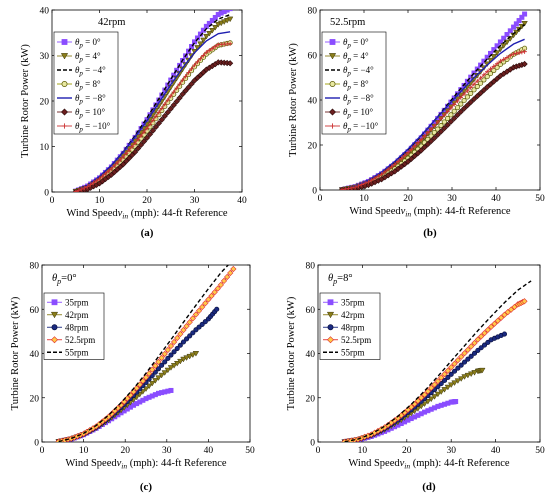  I want to click on x-tick-label: 10, so click(84, 451).